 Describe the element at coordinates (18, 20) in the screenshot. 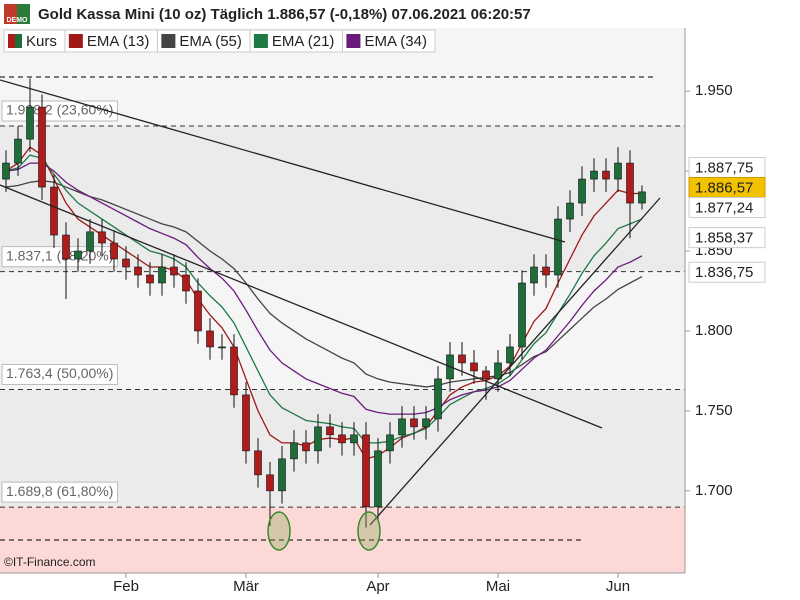

I see `badge: DEMO` at that location.